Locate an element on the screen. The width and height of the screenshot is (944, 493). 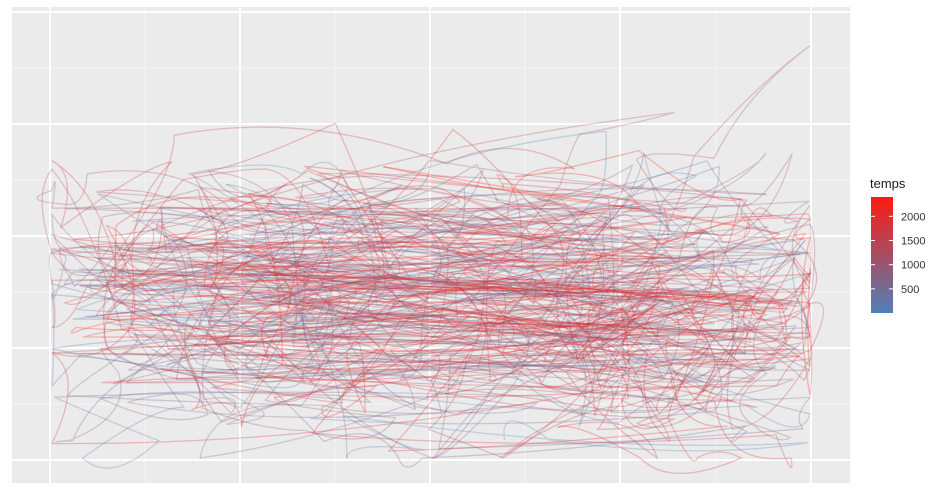
legend: temps 500 1000 1500 2000 is located at coordinates (897, 244).